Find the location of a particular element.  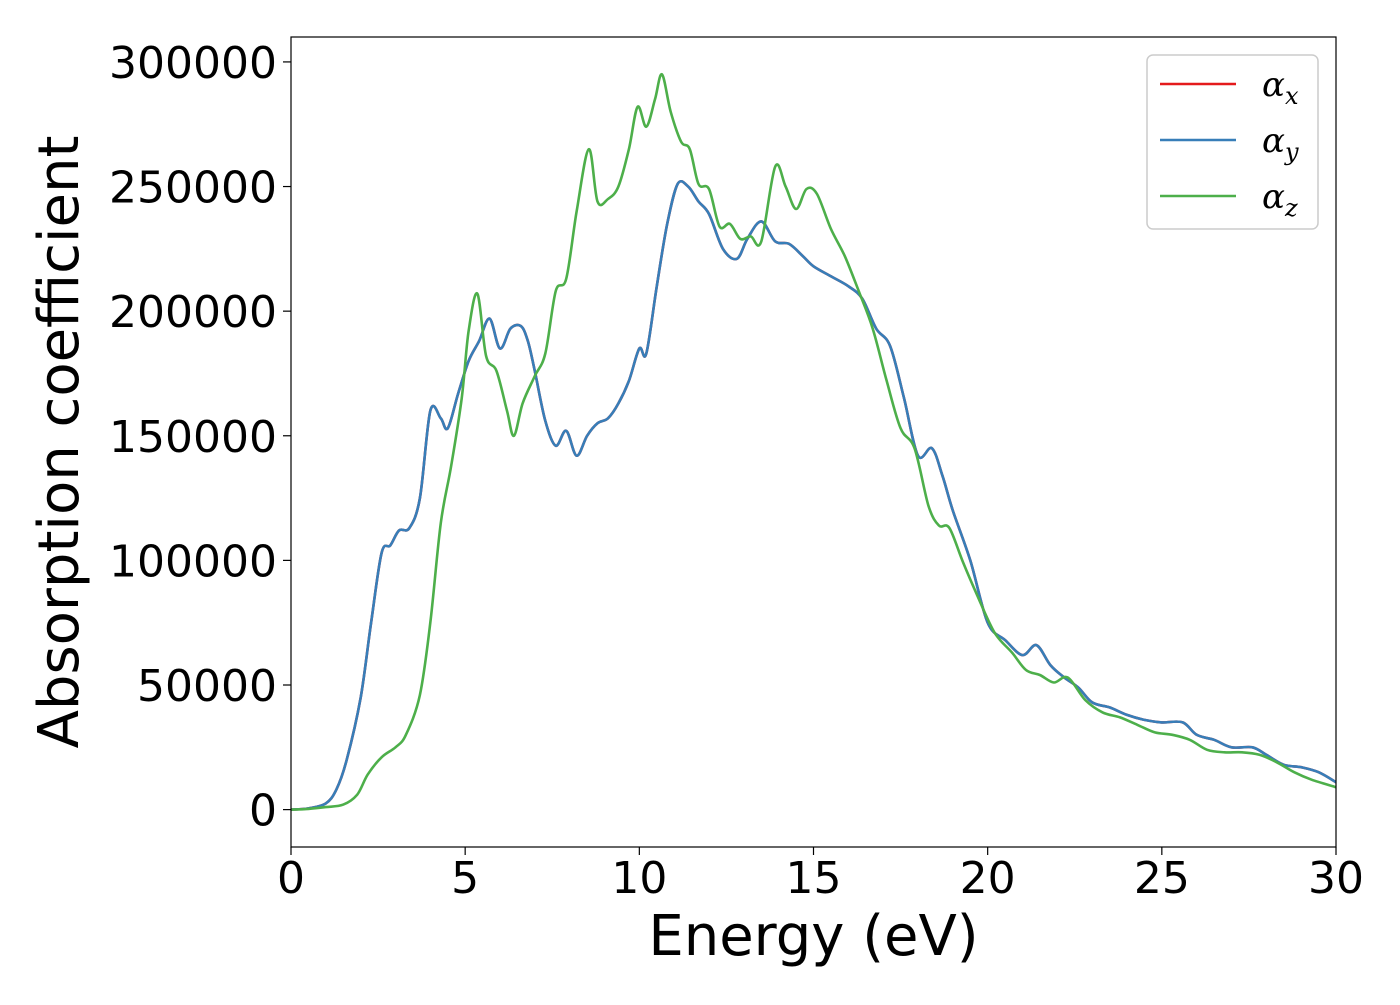

x-tick-label: 25 is located at coordinates (1162, 878).